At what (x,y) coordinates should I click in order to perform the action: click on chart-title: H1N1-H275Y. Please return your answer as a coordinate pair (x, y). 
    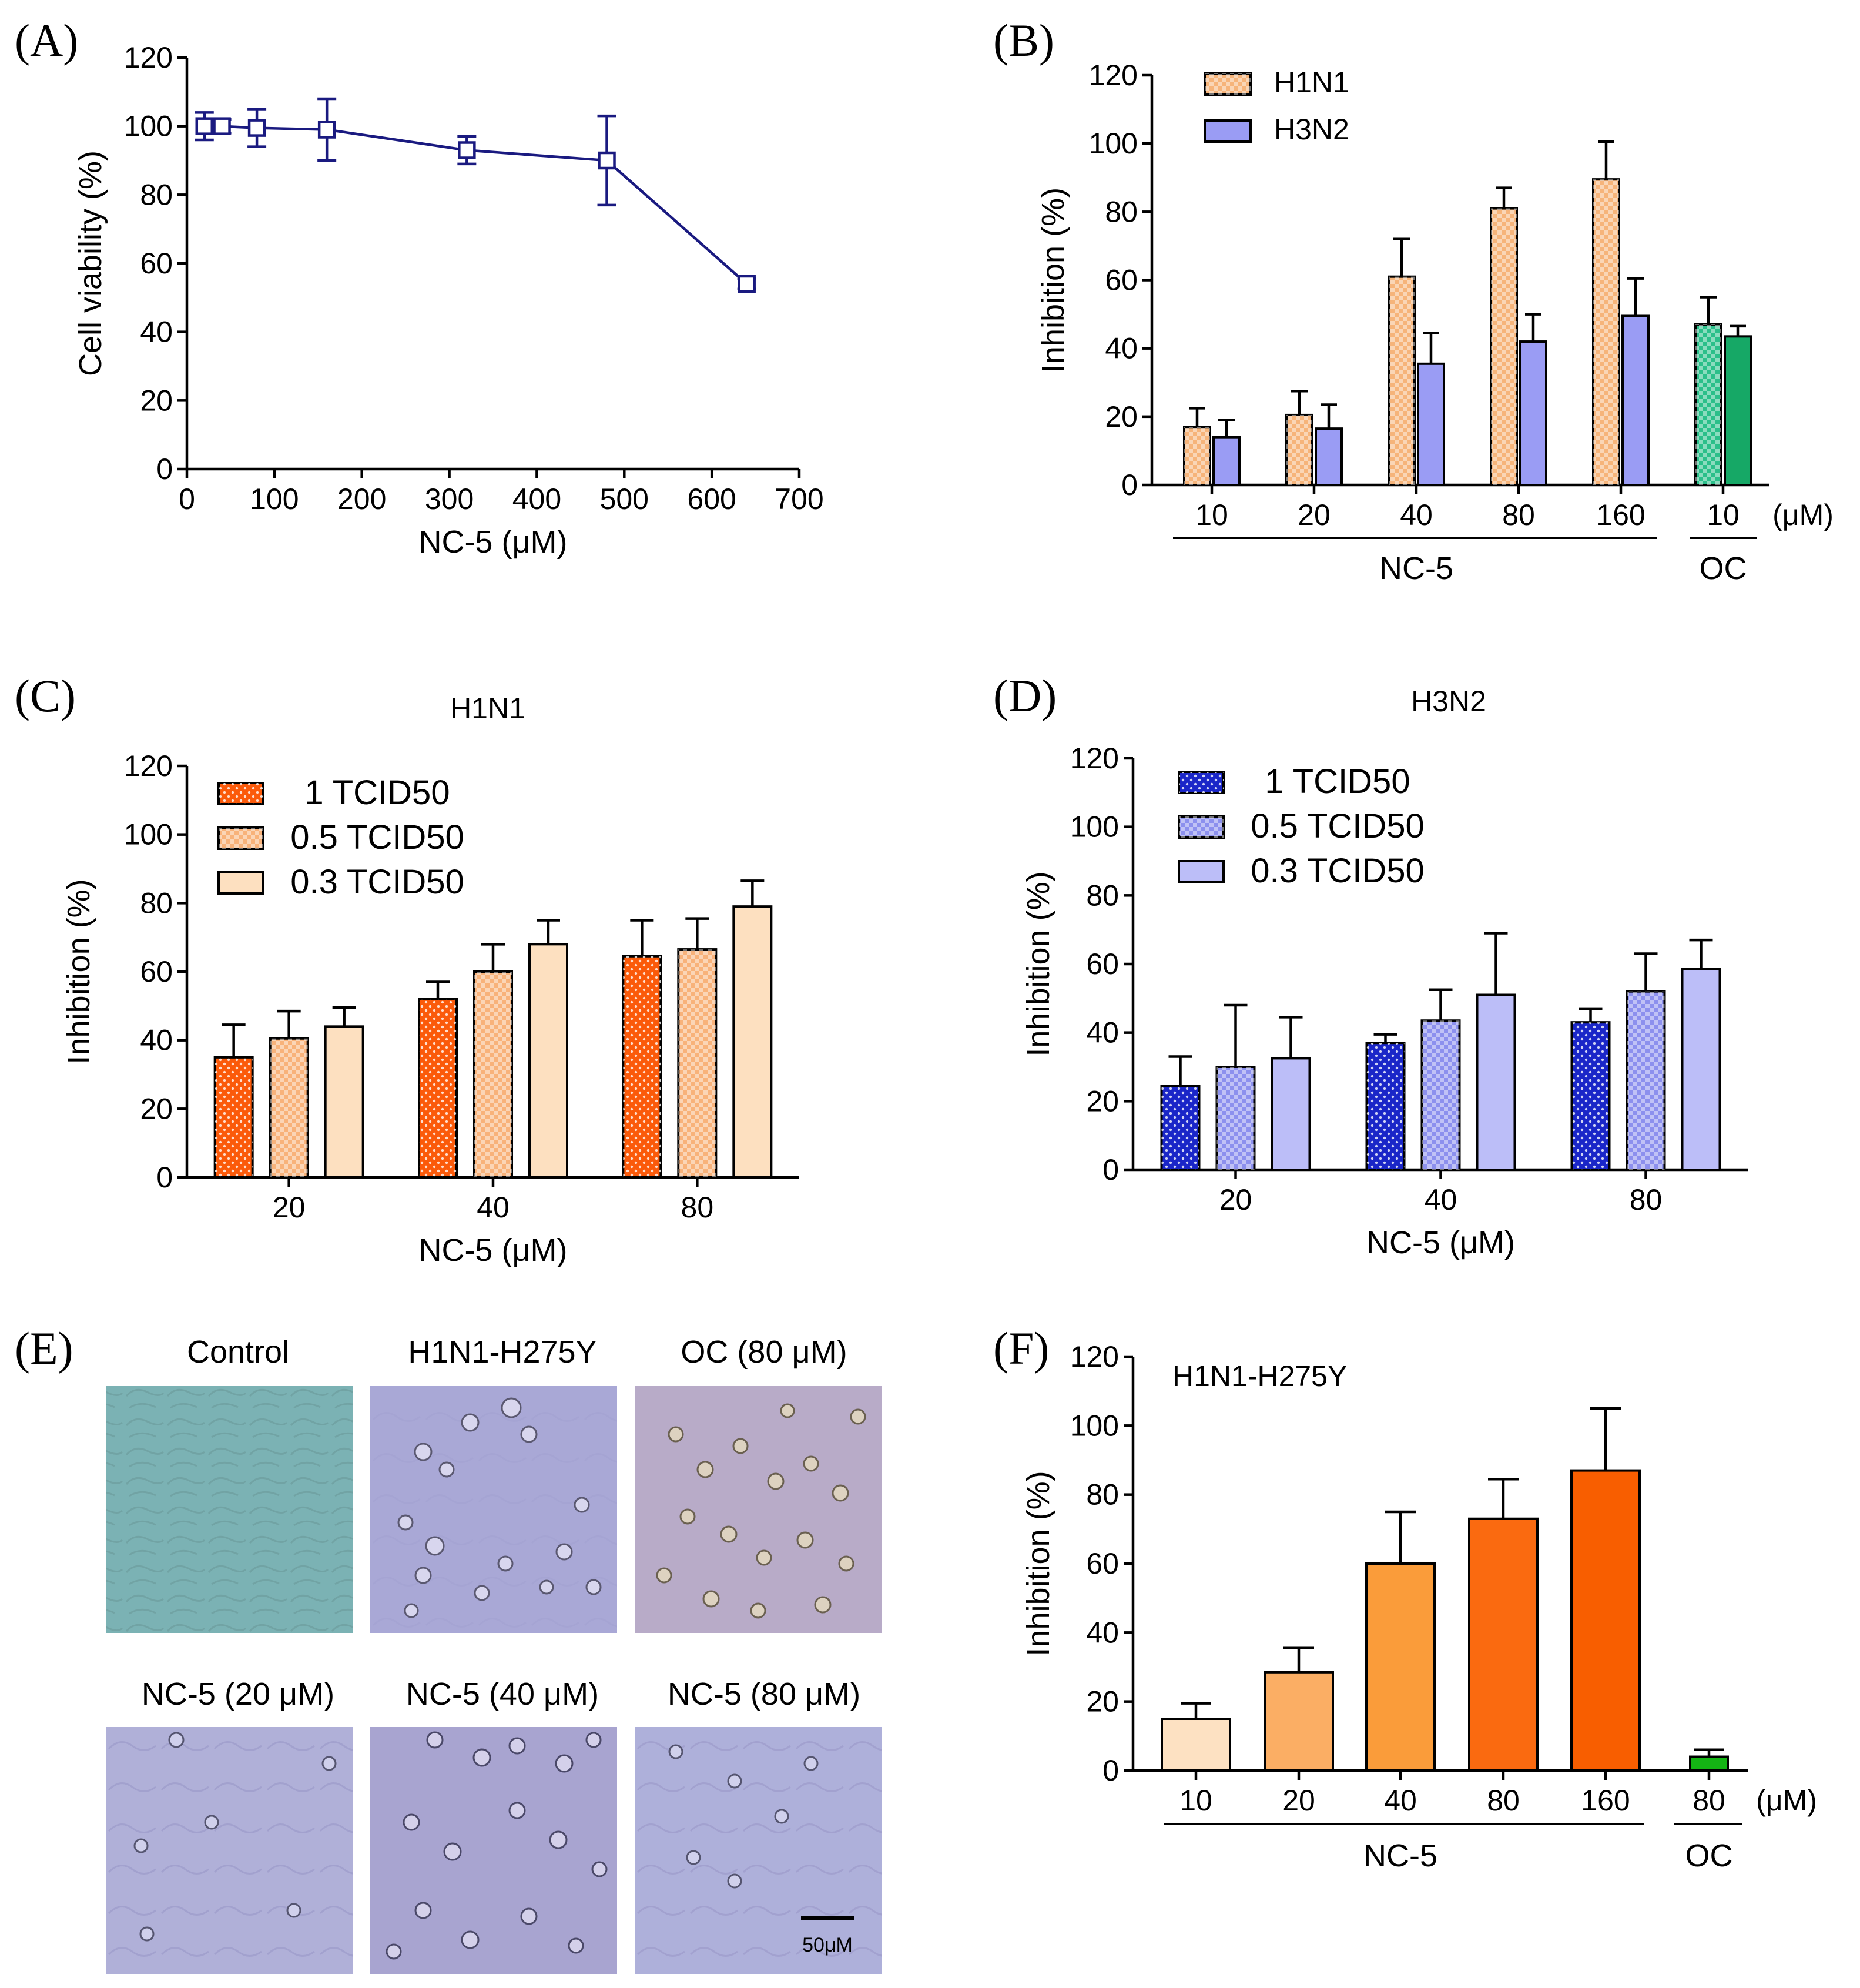
    Looking at the image, I should click on (1259, 1376).